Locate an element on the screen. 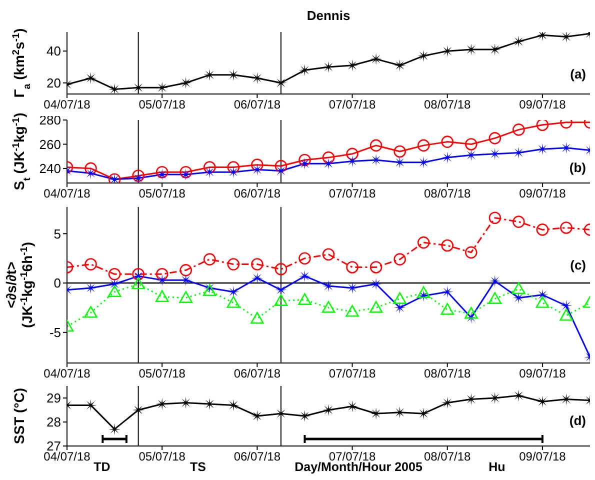 The width and height of the screenshot is (595, 480). annotation: (a) is located at coordinates (578, 74).